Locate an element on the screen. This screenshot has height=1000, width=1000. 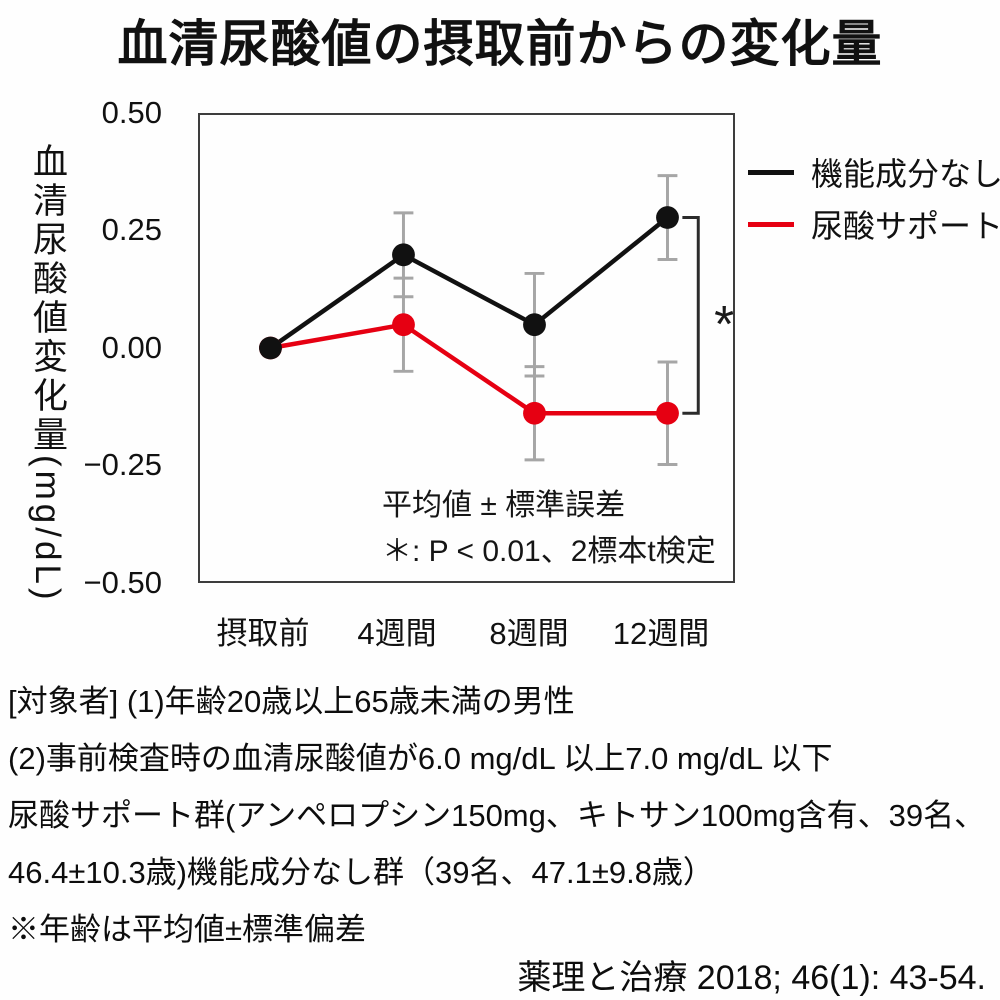
footnote-line: (2)事前検査時の血清尿酸値が6.0 mg/dL 以上7.0 mg/dL 以下 is located at coordinates (420, 758).